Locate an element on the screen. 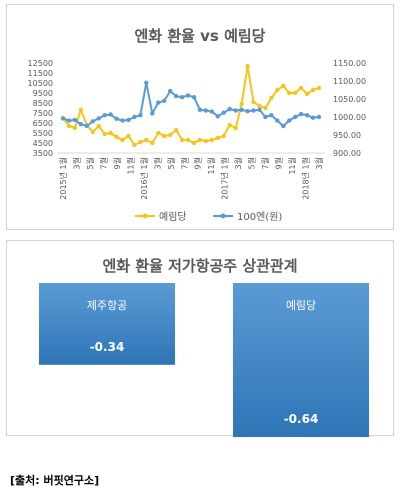 The height and width of the screenshot is (503, 400). series-line-yerimdang is located at coordinates (191, 106).